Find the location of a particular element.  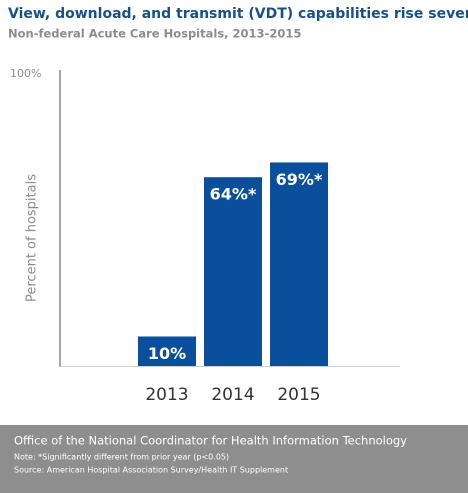

value-label: 64%* is located at coordinates (233, 194).